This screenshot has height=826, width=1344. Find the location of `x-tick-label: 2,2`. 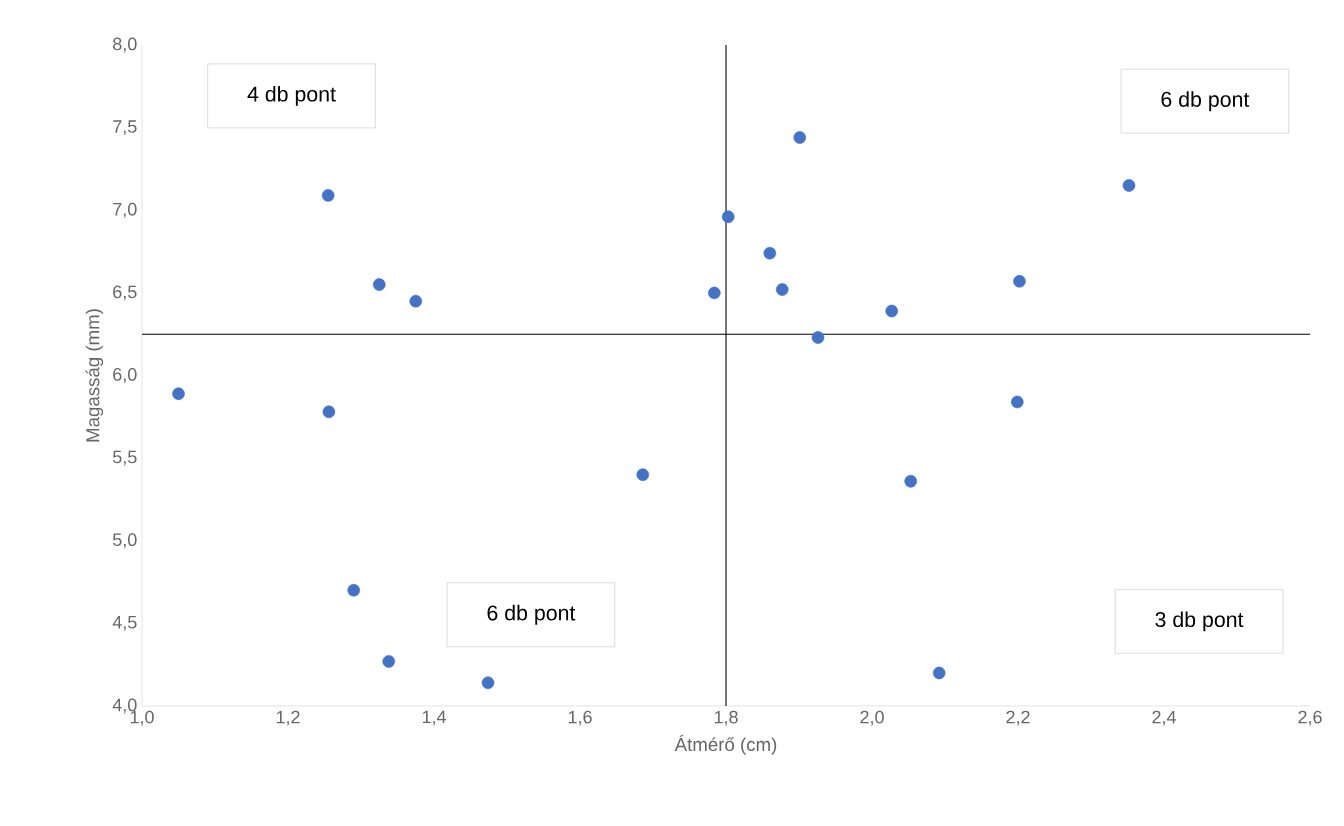

x-tick-label: 2,2 is located at coordinates (1018, 718).